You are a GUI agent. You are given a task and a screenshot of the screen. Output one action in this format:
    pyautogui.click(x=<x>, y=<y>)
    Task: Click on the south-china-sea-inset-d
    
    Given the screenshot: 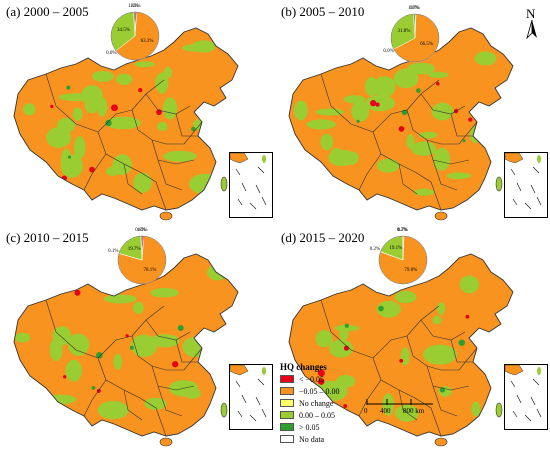 What is the action you would take?
    pyautogui.click(x=526, y=397)
    